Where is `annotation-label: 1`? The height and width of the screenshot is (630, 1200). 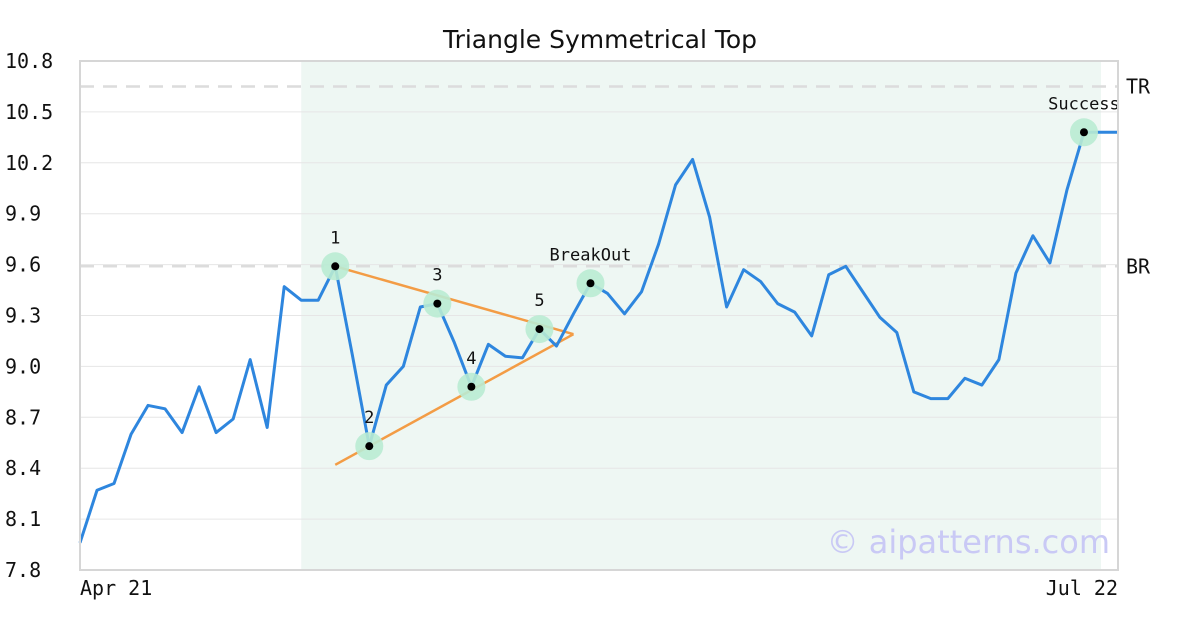 annotation-label: 1 is located at coordinates (335, 238).